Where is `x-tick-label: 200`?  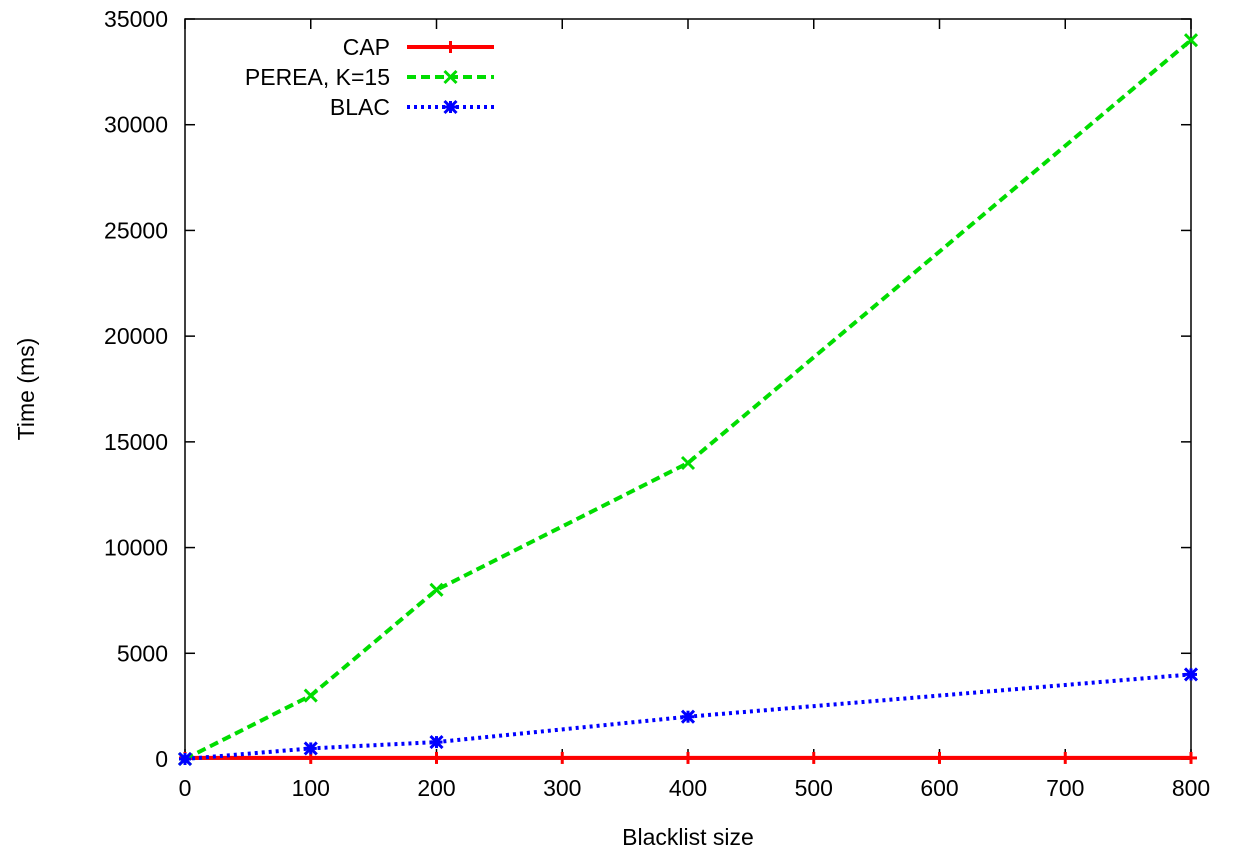 x-tick-label: 200 is located at coordinates (436, 788).